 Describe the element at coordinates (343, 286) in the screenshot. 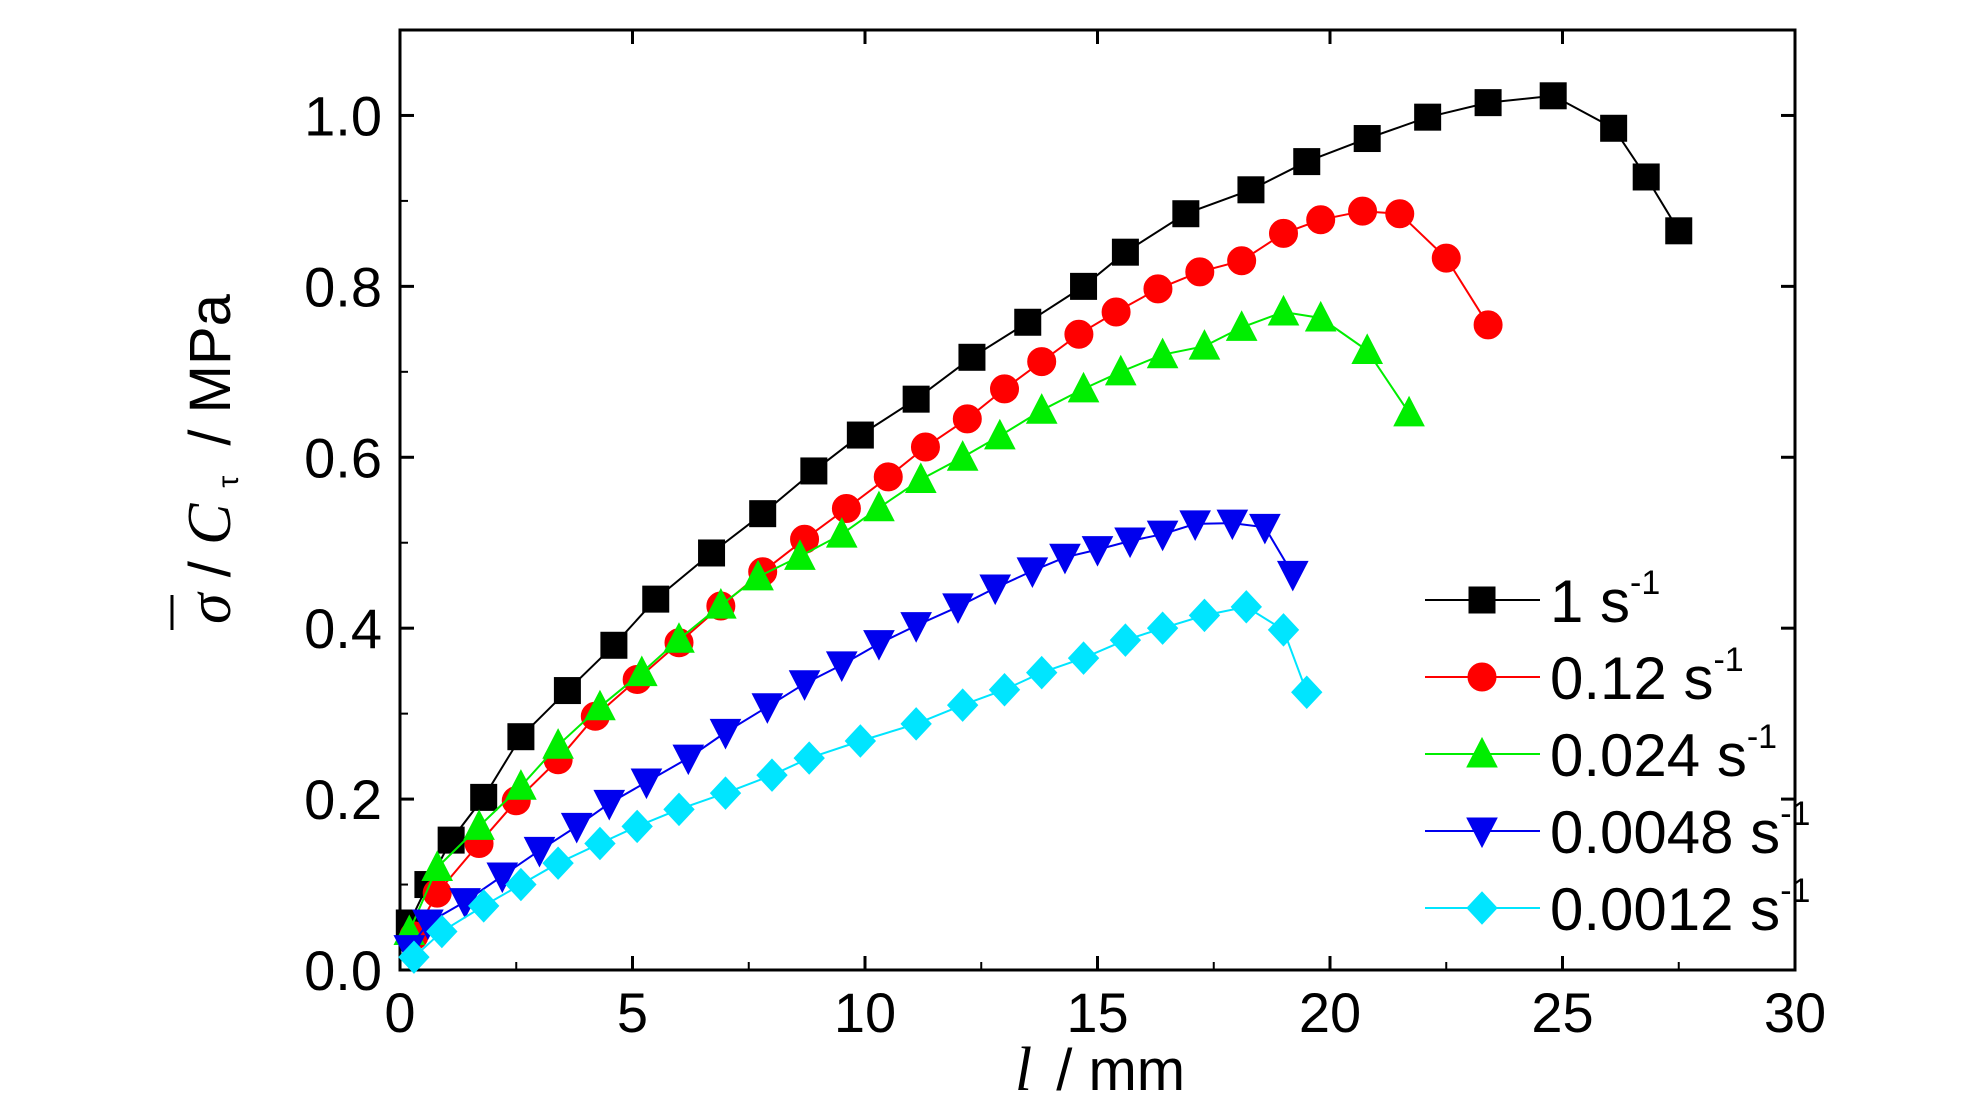

I see `y-tick-label: 0.8` at that location.